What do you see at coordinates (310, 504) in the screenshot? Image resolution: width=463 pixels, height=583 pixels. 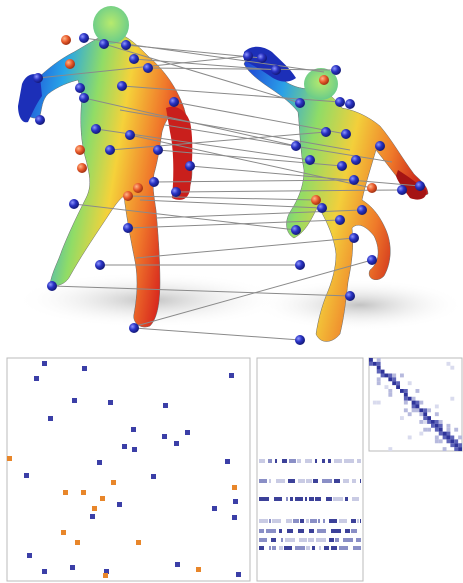 I see `band-matrix-rows` at bounding box center [310, 504].